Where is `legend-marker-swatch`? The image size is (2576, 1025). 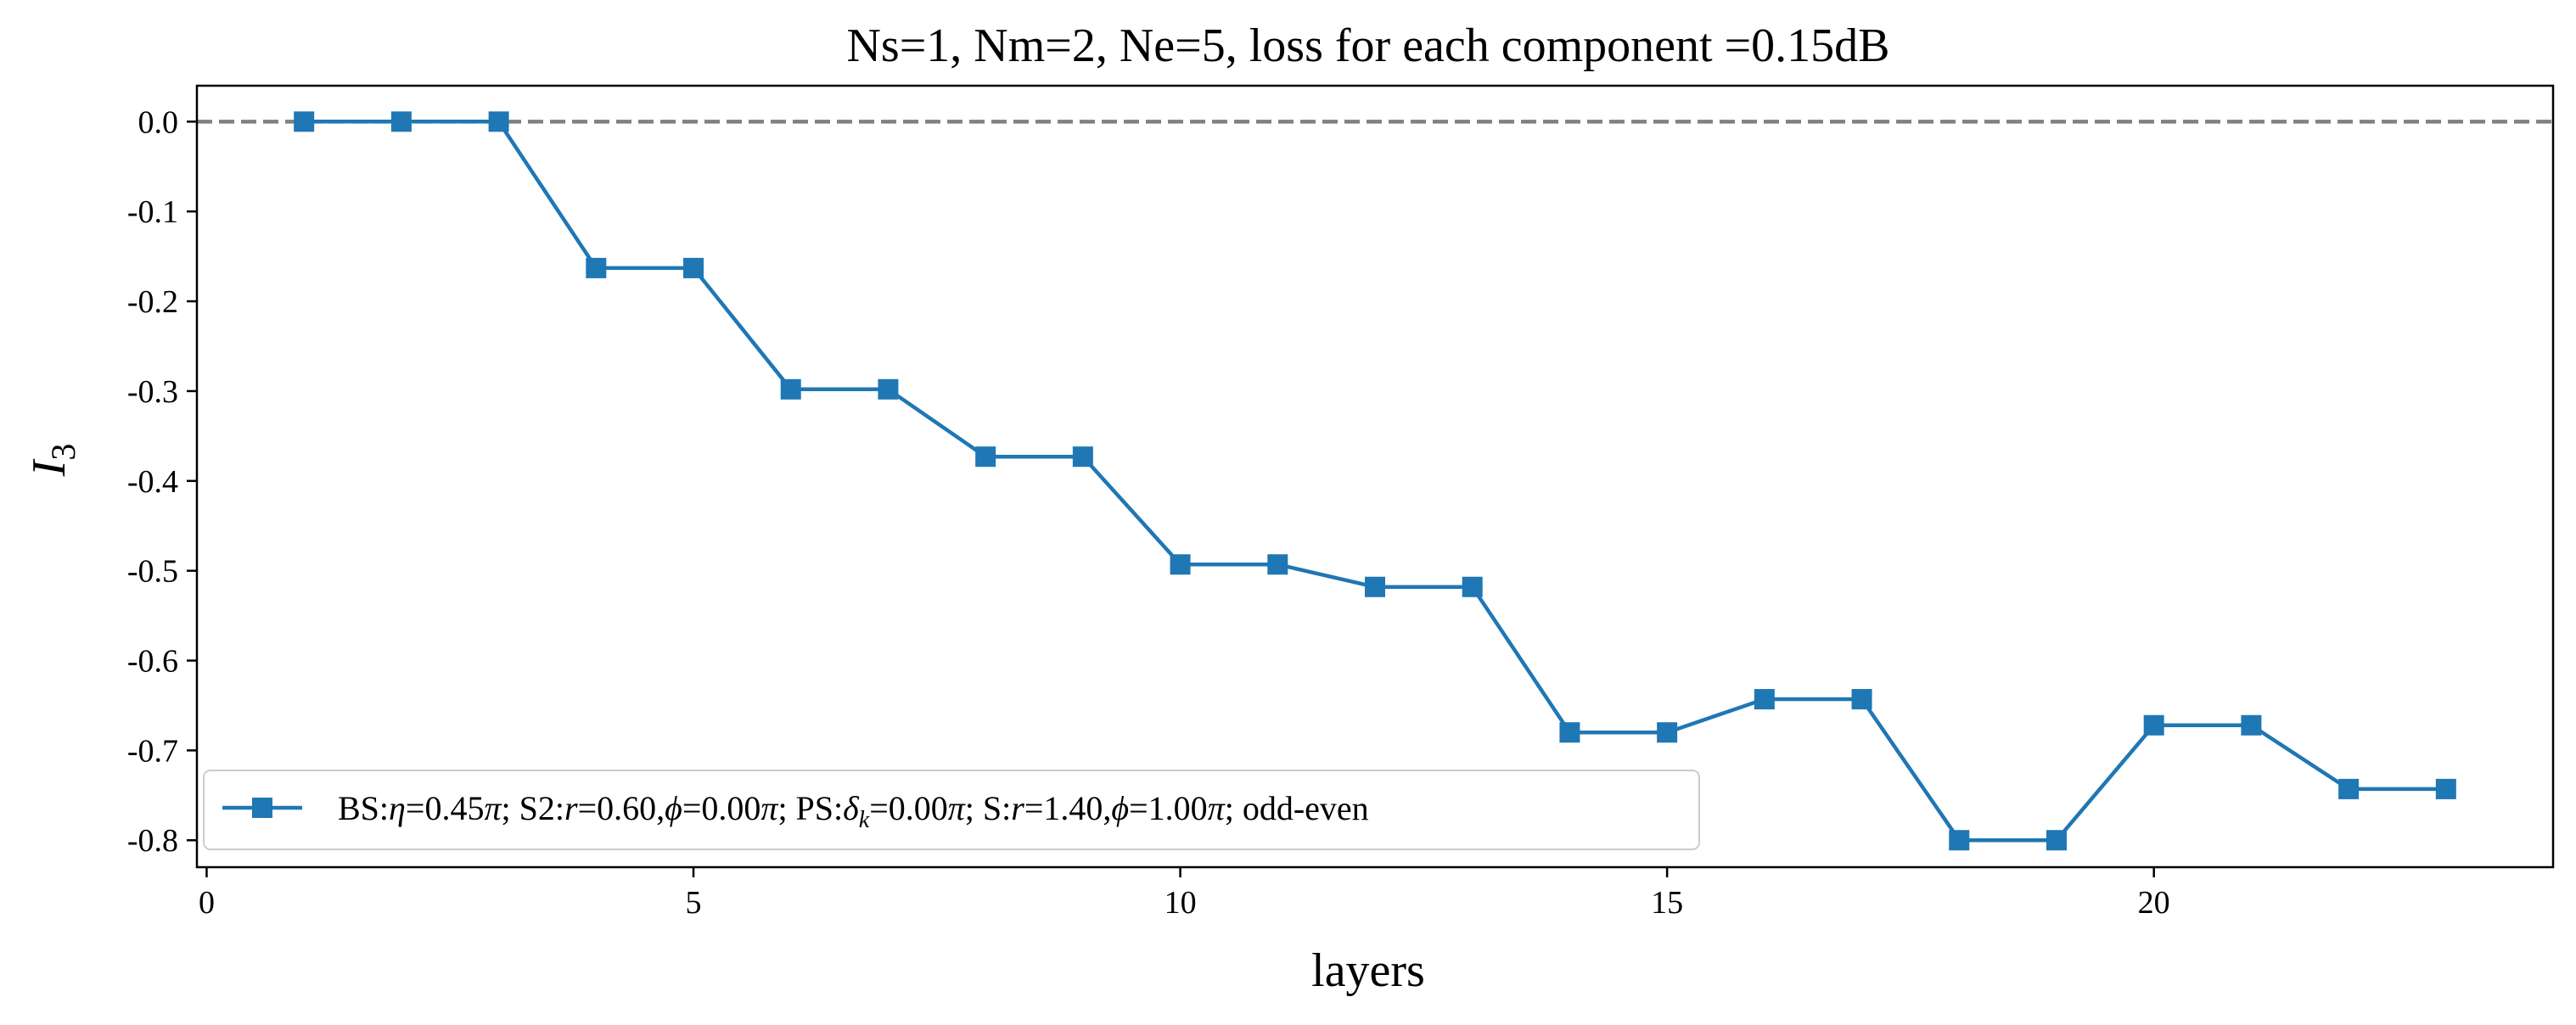
legend-marker-swatch is located at coordinates (262, 808).